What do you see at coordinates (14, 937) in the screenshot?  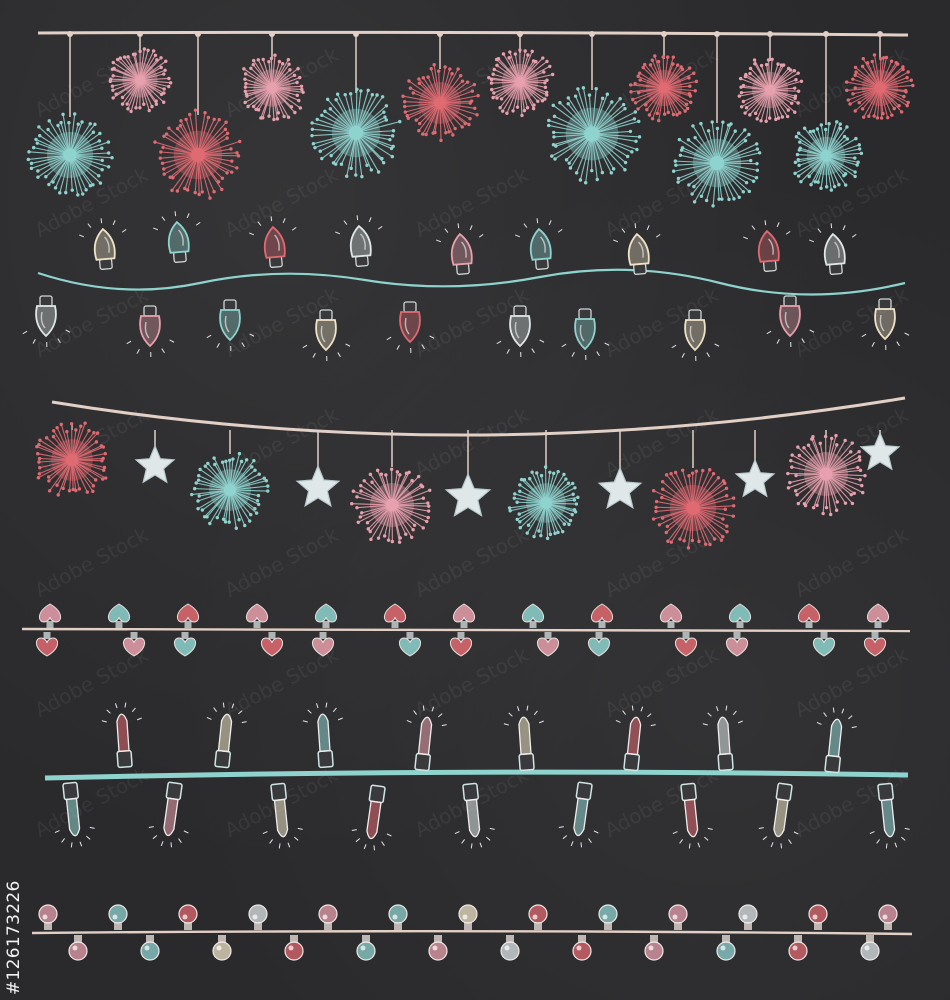 I see `stock-id-label: #126173226` at bounding box center [14, 937].